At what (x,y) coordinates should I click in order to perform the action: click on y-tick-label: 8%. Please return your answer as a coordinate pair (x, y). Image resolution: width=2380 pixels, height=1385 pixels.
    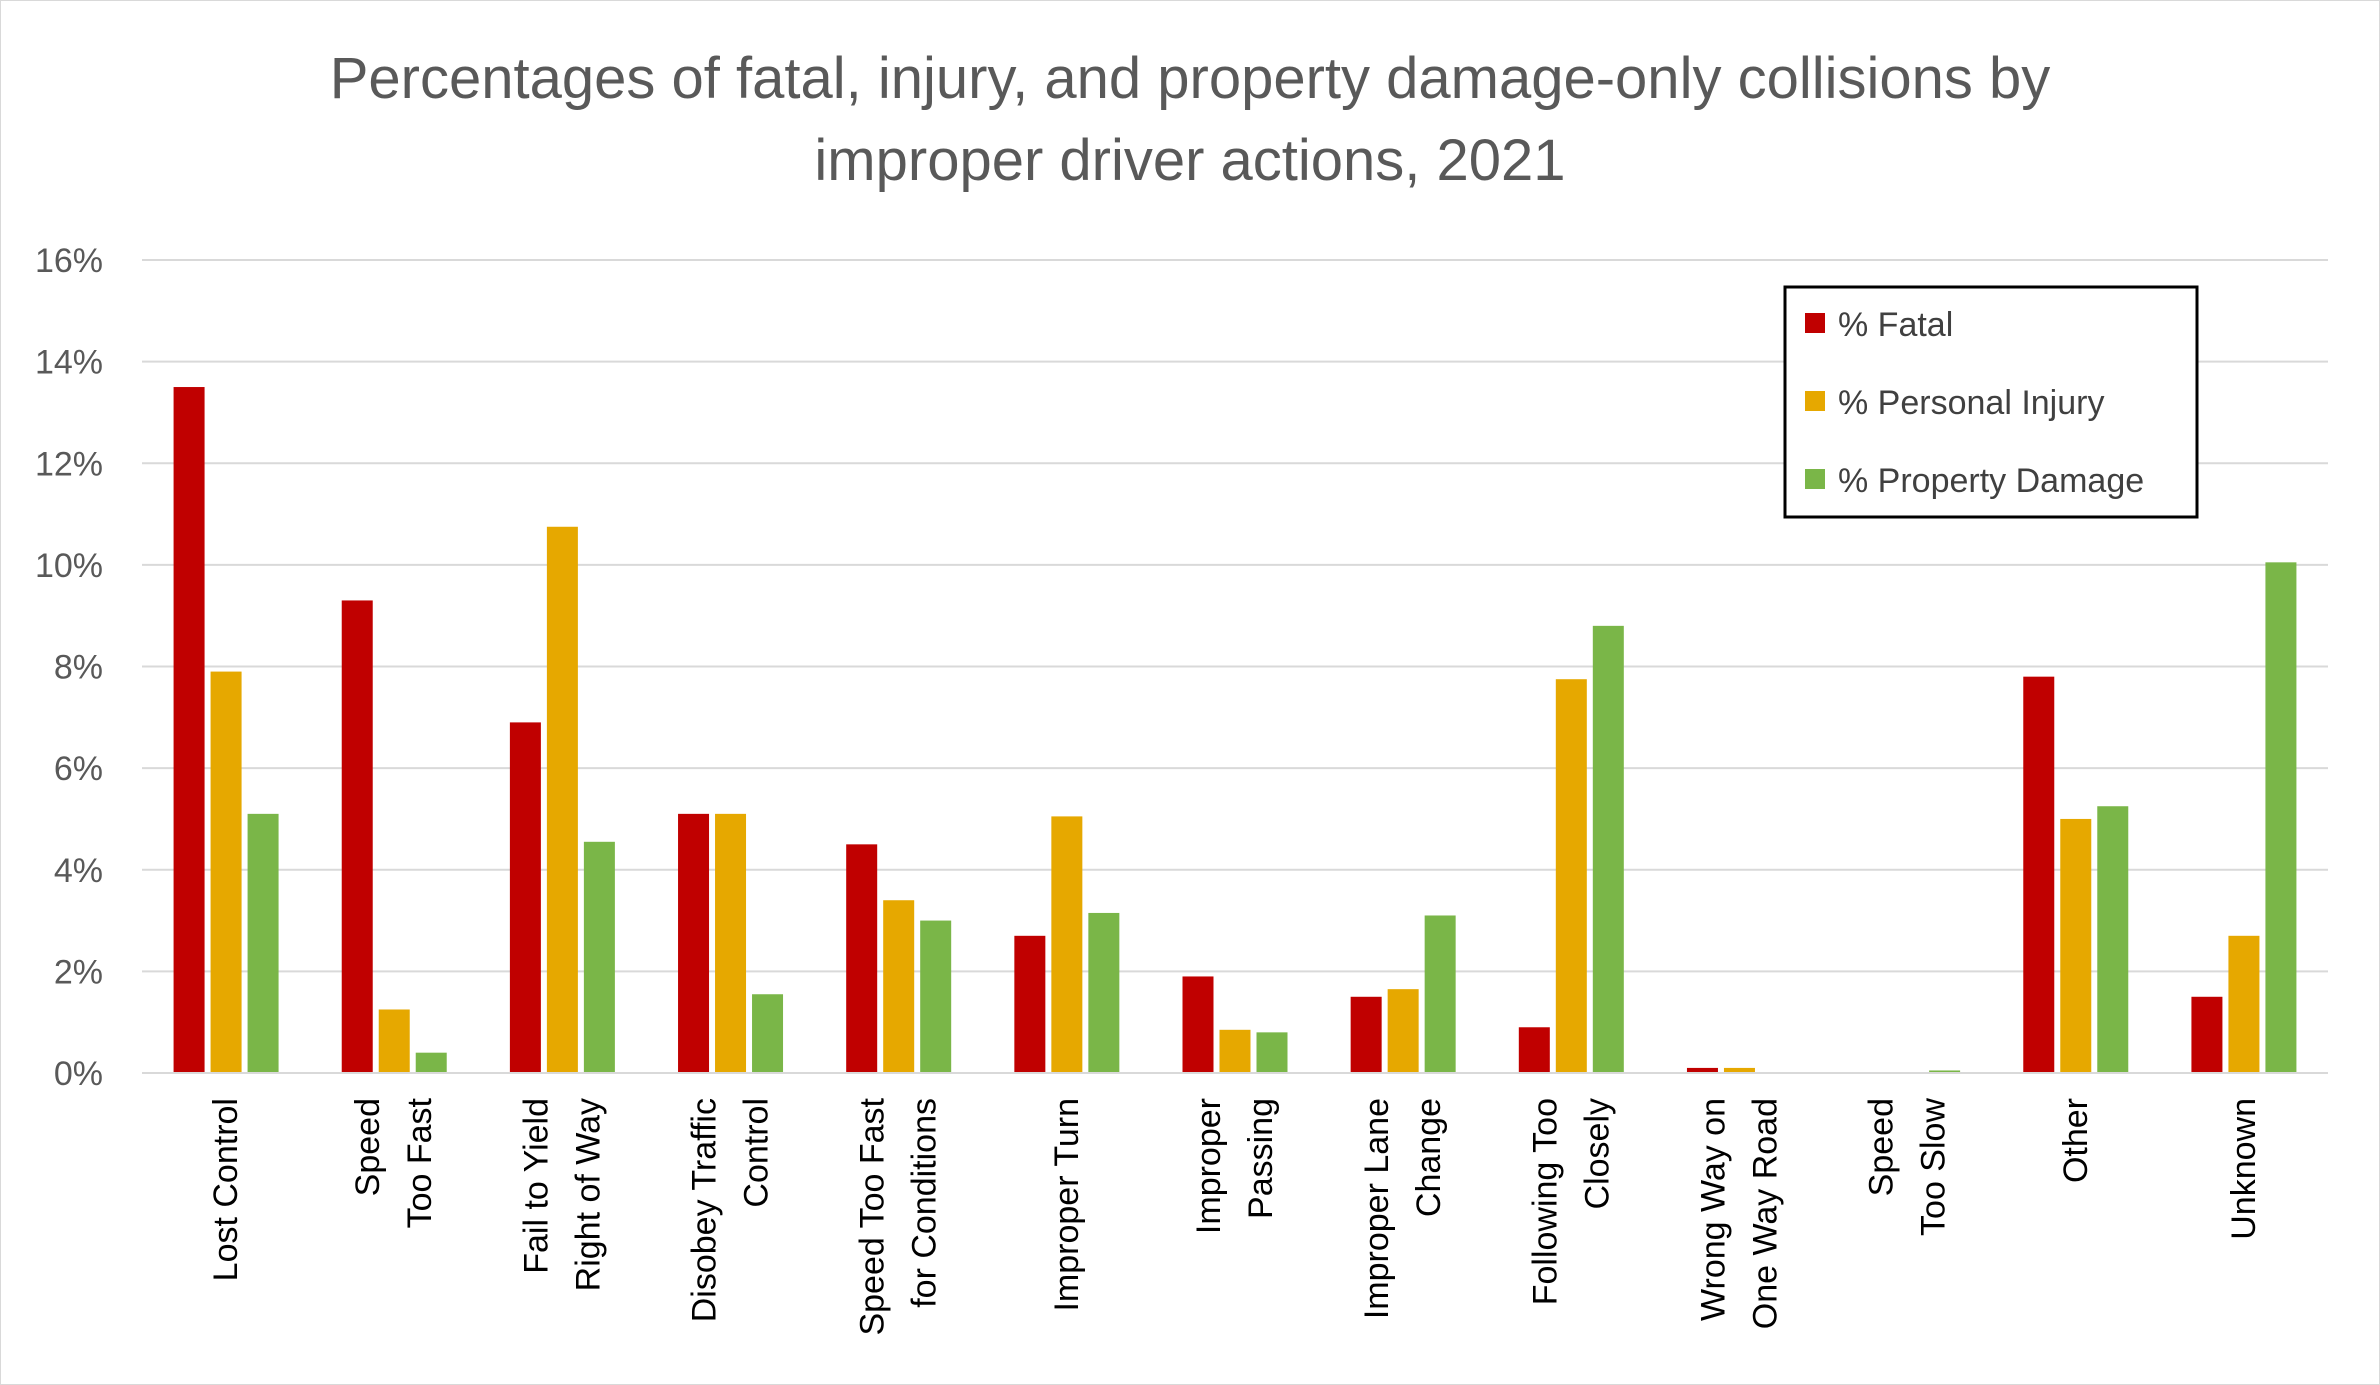
    Looking at the image, I should click on (78, 668).